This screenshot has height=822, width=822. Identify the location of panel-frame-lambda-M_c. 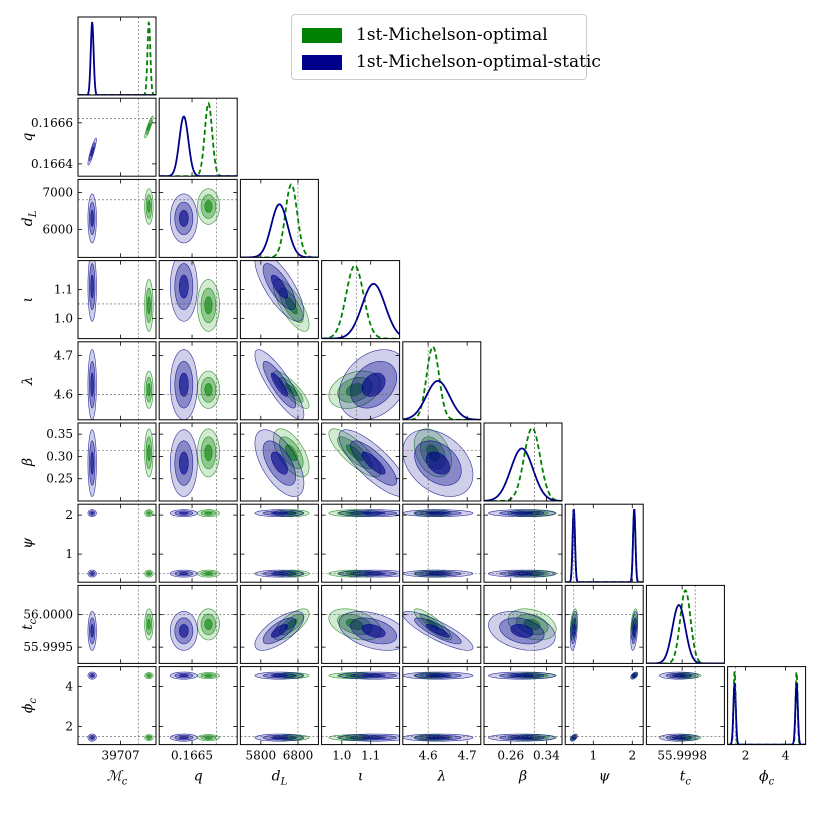
(117, 381).